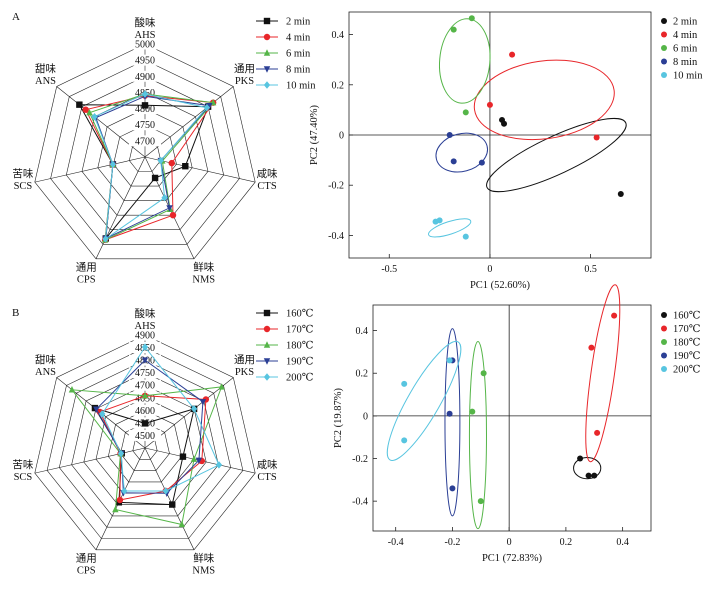 The width and height of the screenshot is (707, 595). Describe the element at coordinates (145, 109) in the screenshot. I see `radar-tick-label: 4800` at that location.